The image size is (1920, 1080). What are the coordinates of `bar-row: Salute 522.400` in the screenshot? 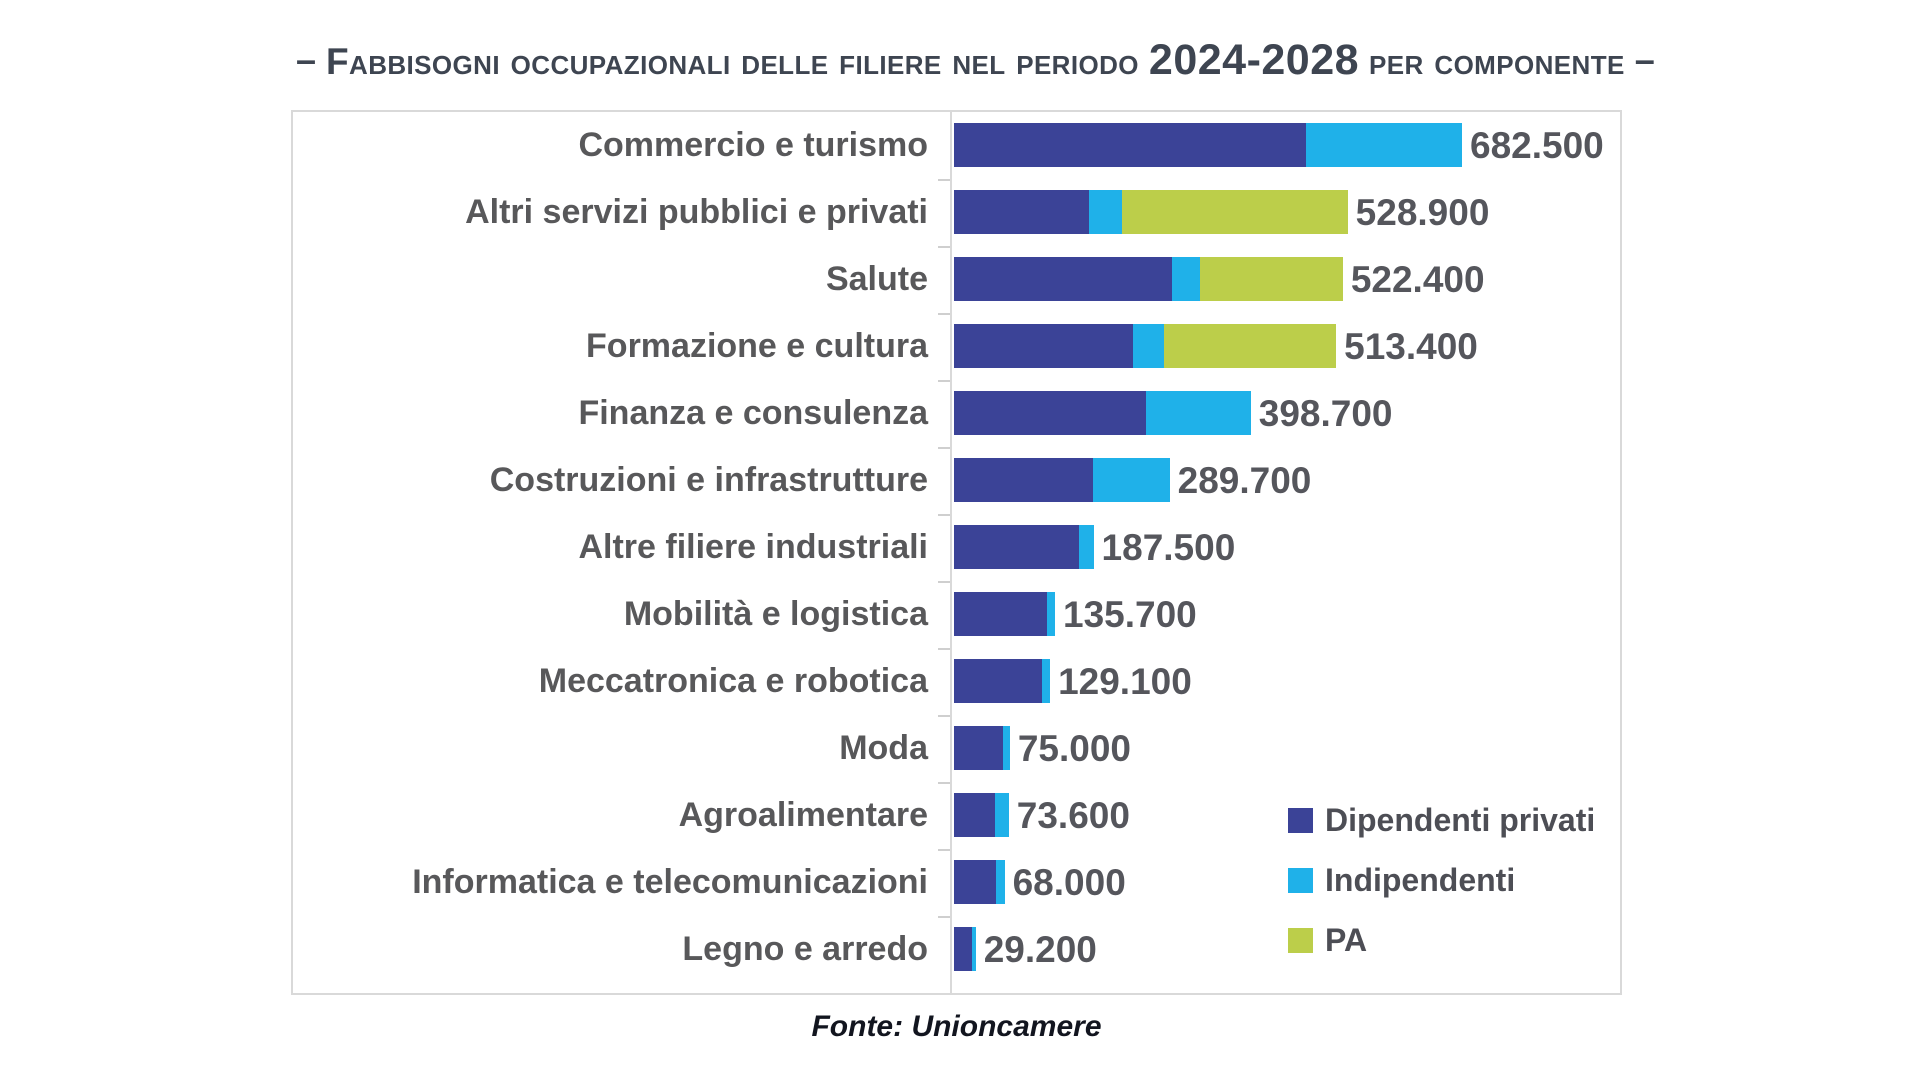 It's located at (956, 279).